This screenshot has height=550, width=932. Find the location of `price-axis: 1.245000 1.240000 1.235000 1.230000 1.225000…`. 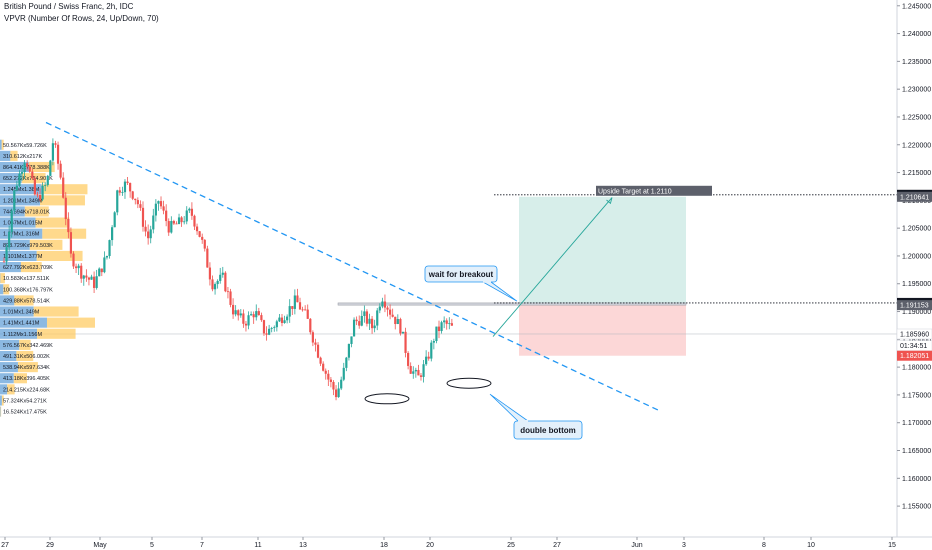

price-axis: 1.245000 1.240000 1.235000 1.230000 1.225000… is located at coordinates (914, 268).